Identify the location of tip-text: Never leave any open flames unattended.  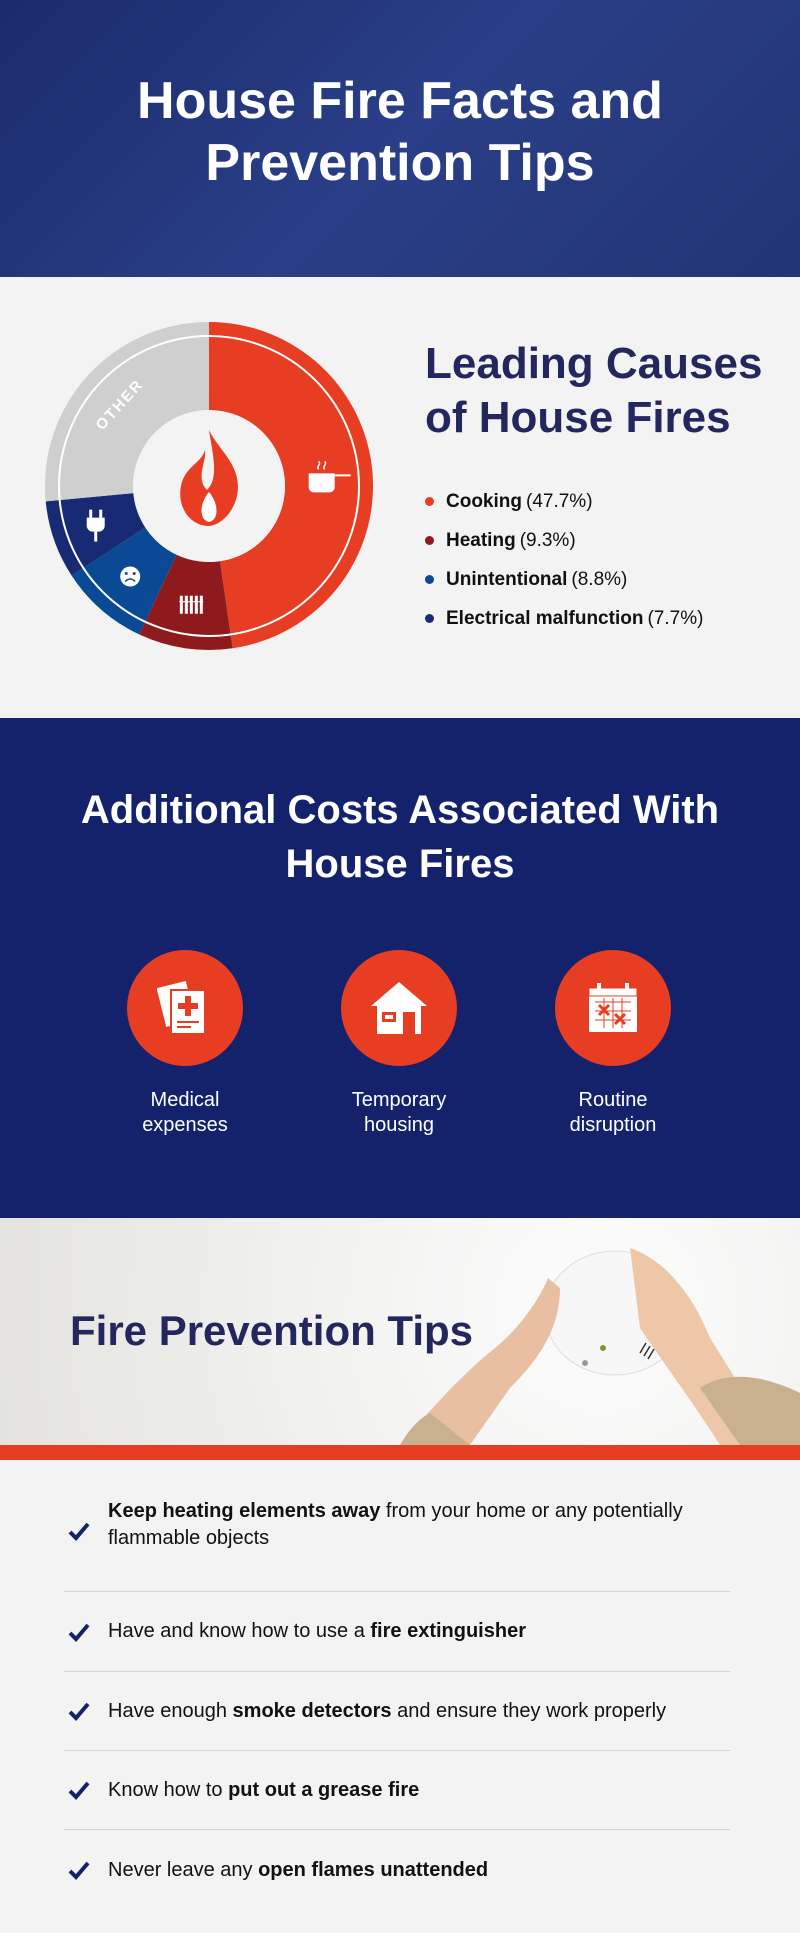
(298, 1869).